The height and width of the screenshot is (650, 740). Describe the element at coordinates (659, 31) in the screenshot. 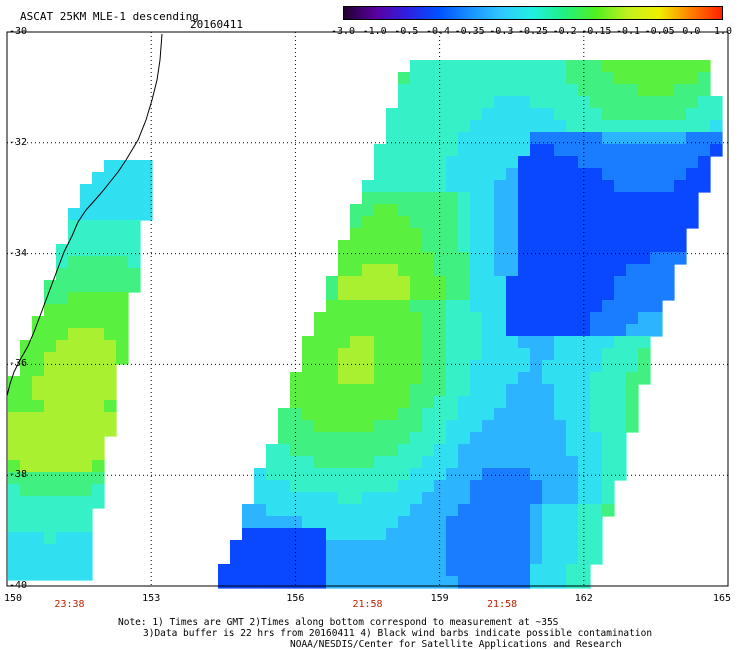

I see `colorbar-label: -0.05` at that location.